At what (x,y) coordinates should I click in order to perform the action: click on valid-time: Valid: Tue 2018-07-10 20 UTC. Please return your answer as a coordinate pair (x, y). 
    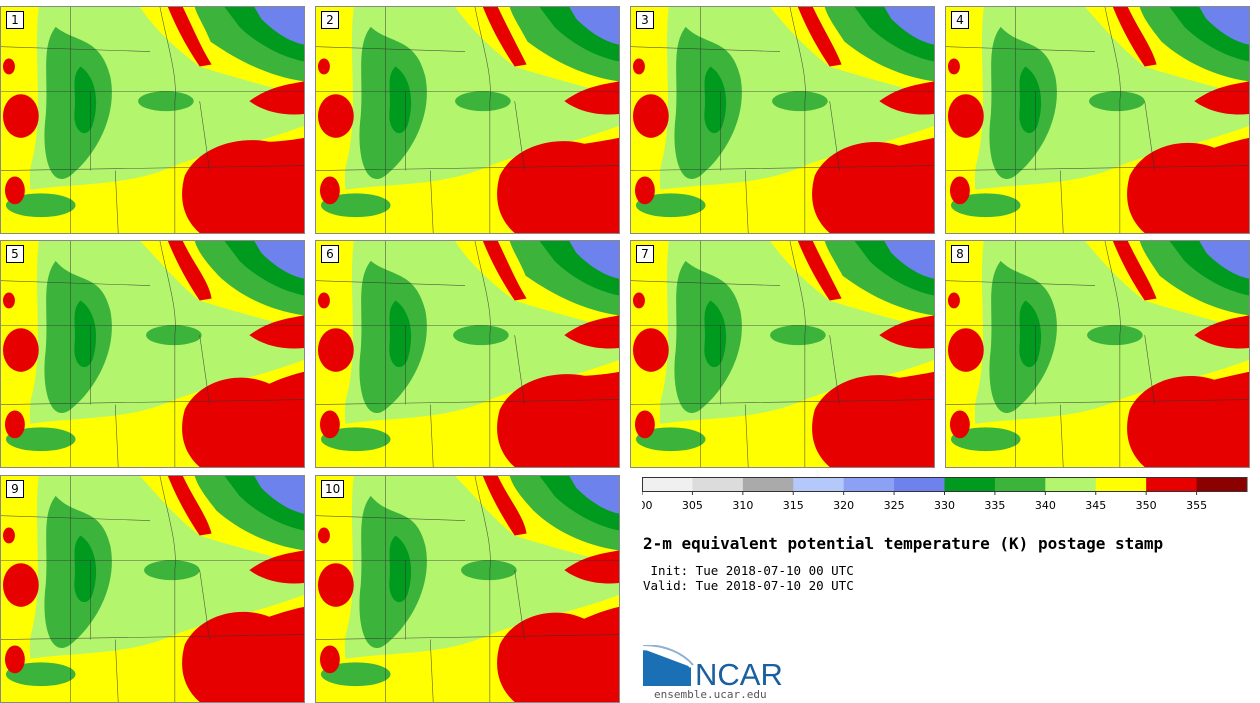
    Looking at the image, I should click on (748, 585).